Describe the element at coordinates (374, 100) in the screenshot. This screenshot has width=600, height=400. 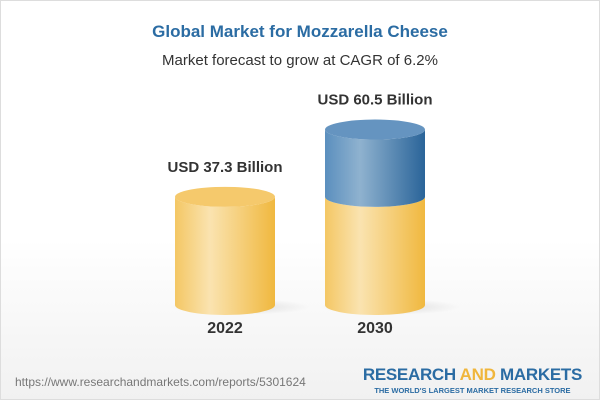
I see `data-label: USD 60.5 Billion` at that location.